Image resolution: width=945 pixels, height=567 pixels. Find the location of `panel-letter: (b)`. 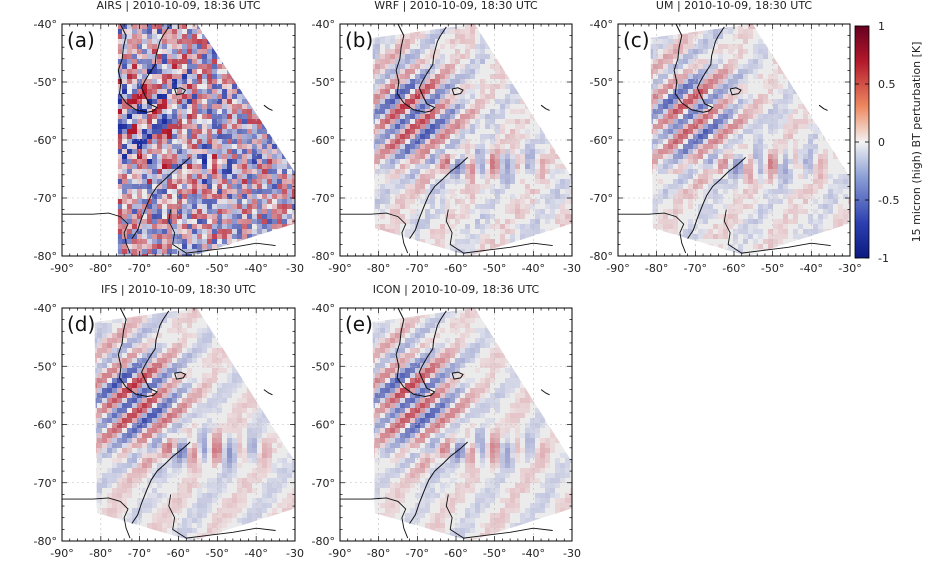

panel-letter: (b) is located at coordinates (359, 40).